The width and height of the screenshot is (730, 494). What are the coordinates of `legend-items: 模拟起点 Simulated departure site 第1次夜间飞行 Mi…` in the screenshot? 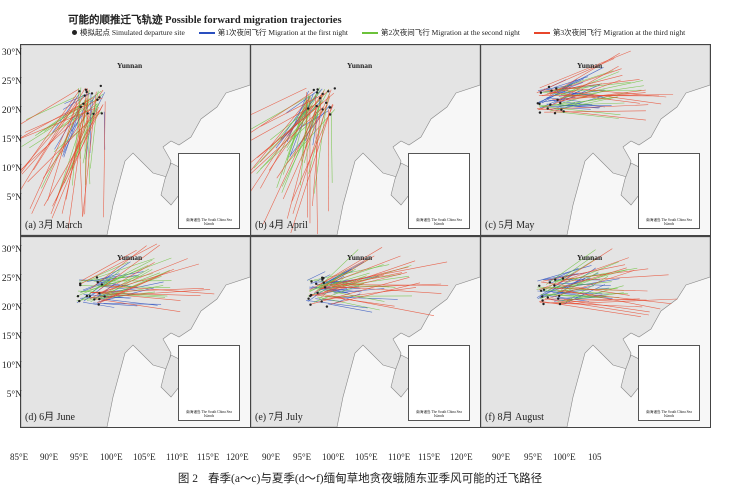 It's located at (378, 32).